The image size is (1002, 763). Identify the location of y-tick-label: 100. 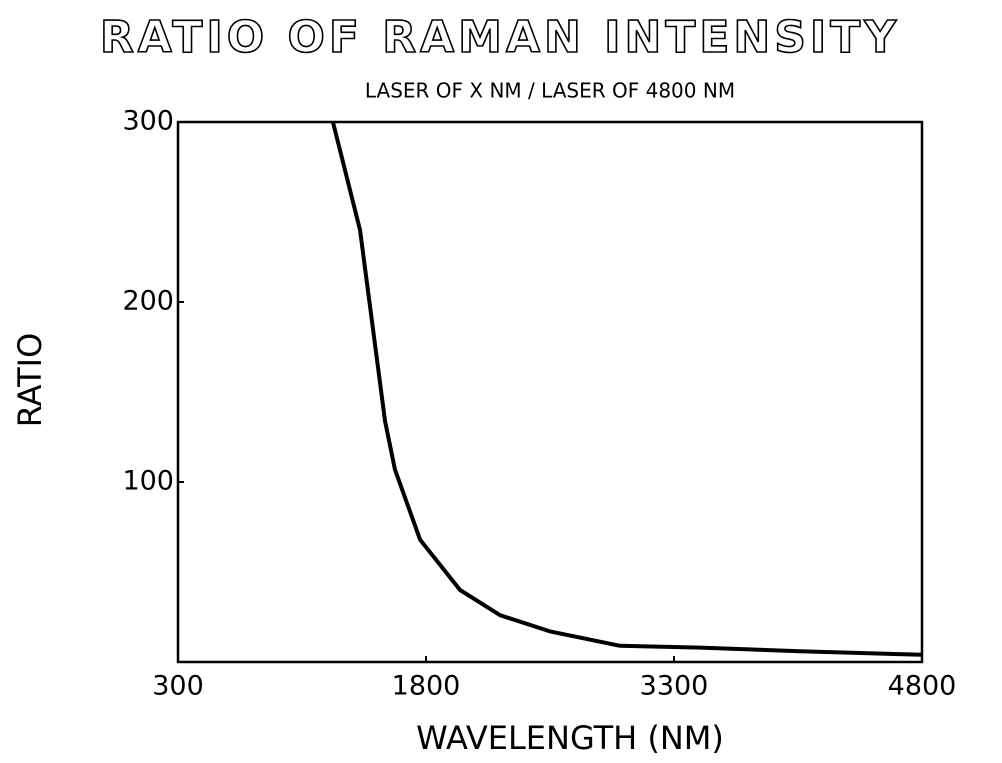
(148, 481).